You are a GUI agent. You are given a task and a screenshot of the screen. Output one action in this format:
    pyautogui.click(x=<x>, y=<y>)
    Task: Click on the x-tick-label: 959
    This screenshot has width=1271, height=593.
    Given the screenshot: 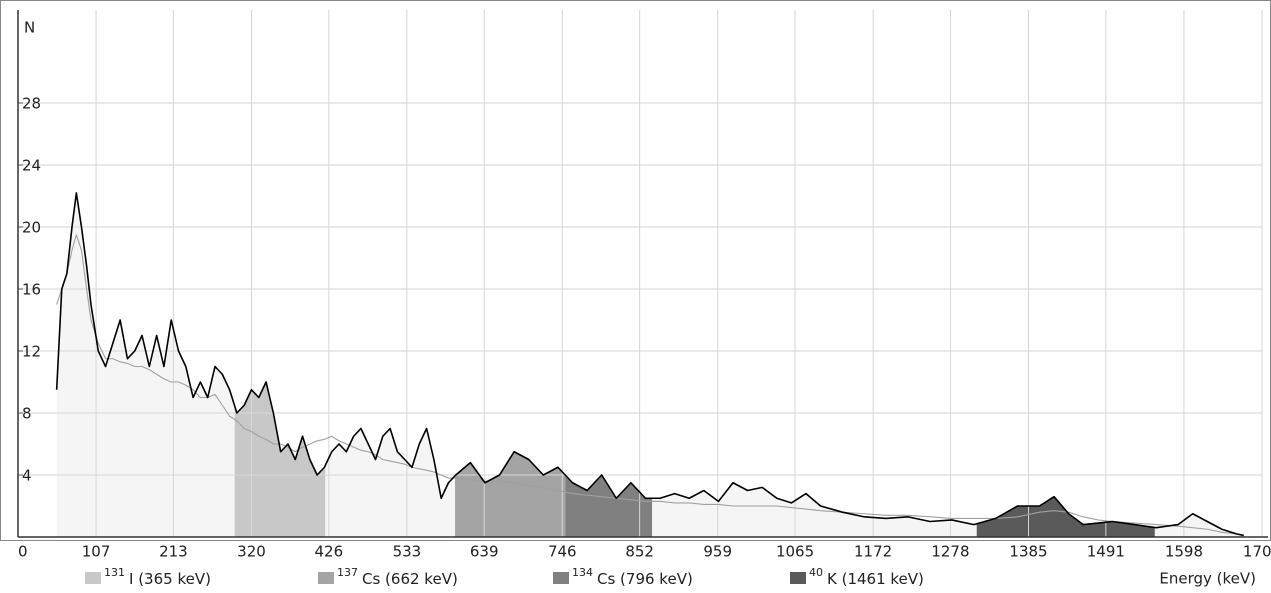 What is the action you would take?
    pyautogui.click(x=717, y=552)
    